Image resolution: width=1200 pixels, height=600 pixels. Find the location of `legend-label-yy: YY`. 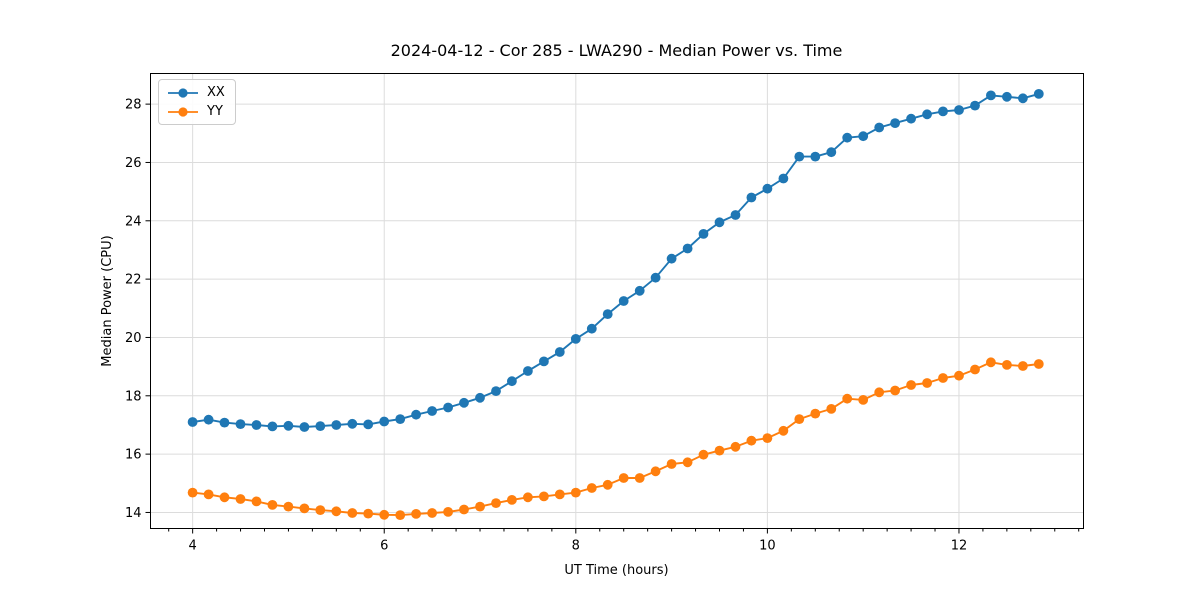

legend-label-yy: YY is located at coordinates (215, 111).